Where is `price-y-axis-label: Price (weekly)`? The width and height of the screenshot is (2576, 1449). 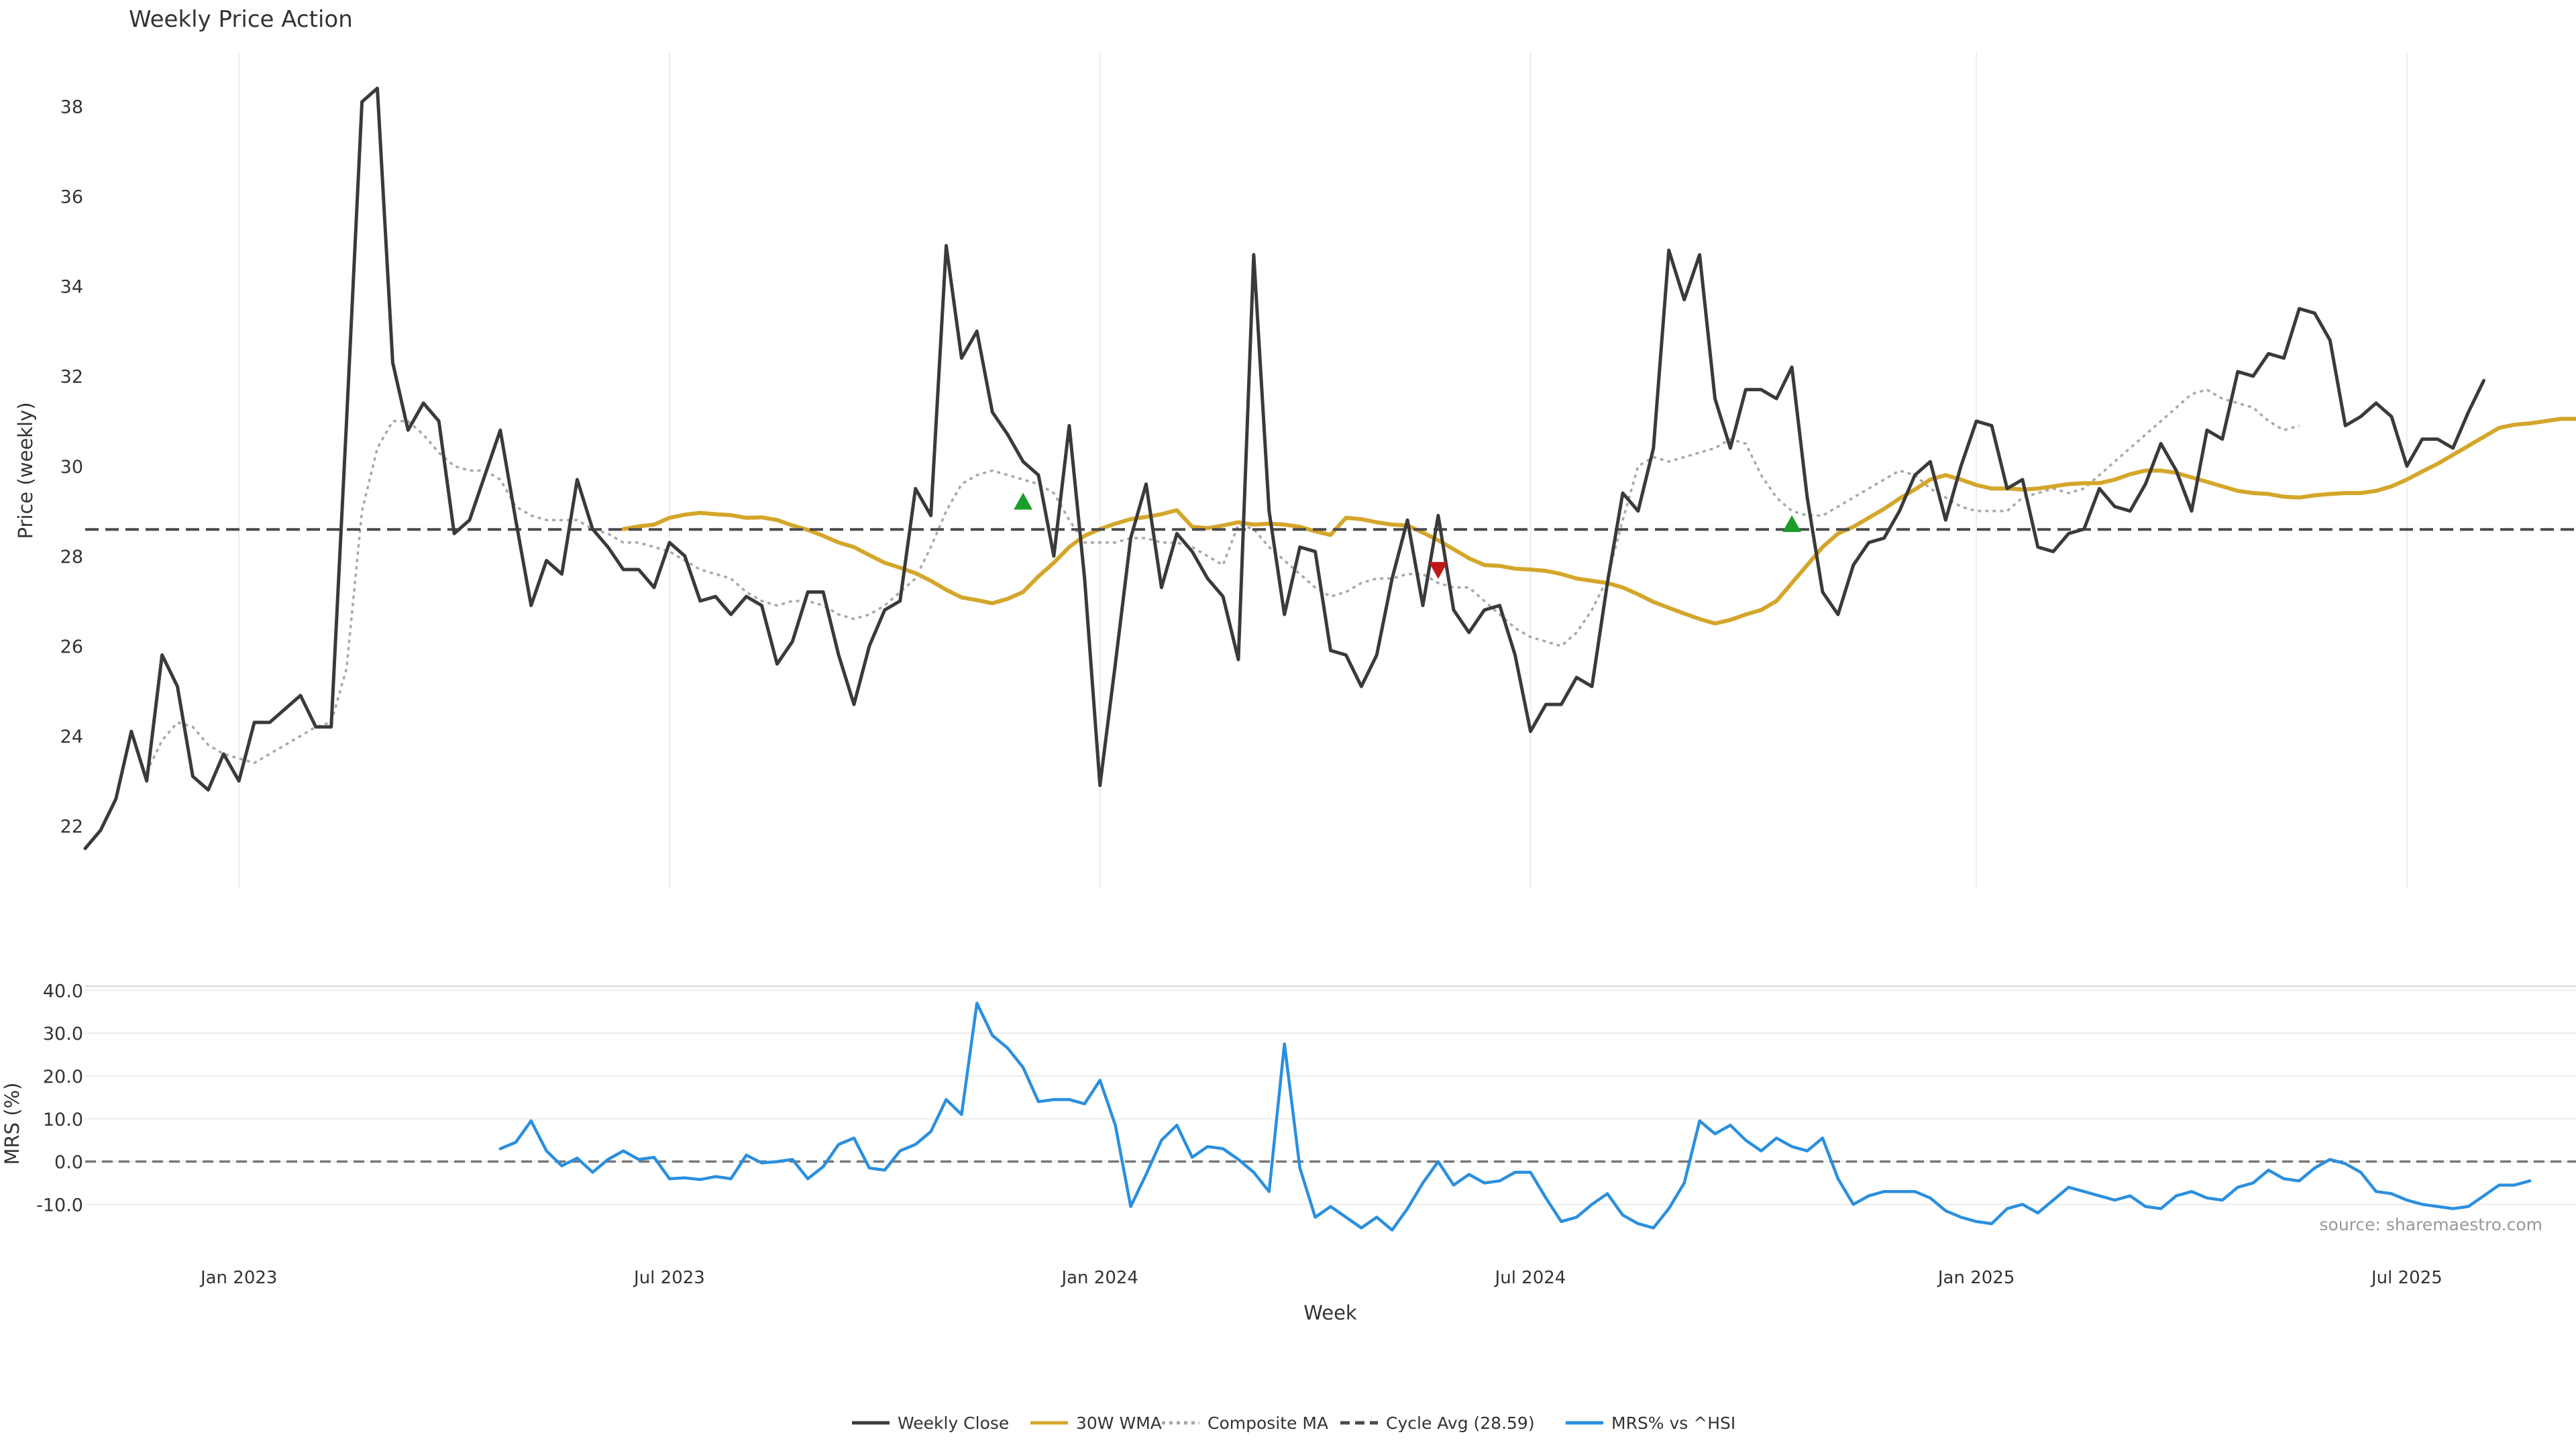
price-y-axis-label: Price (weekly) is located at coordinates (25, 470).